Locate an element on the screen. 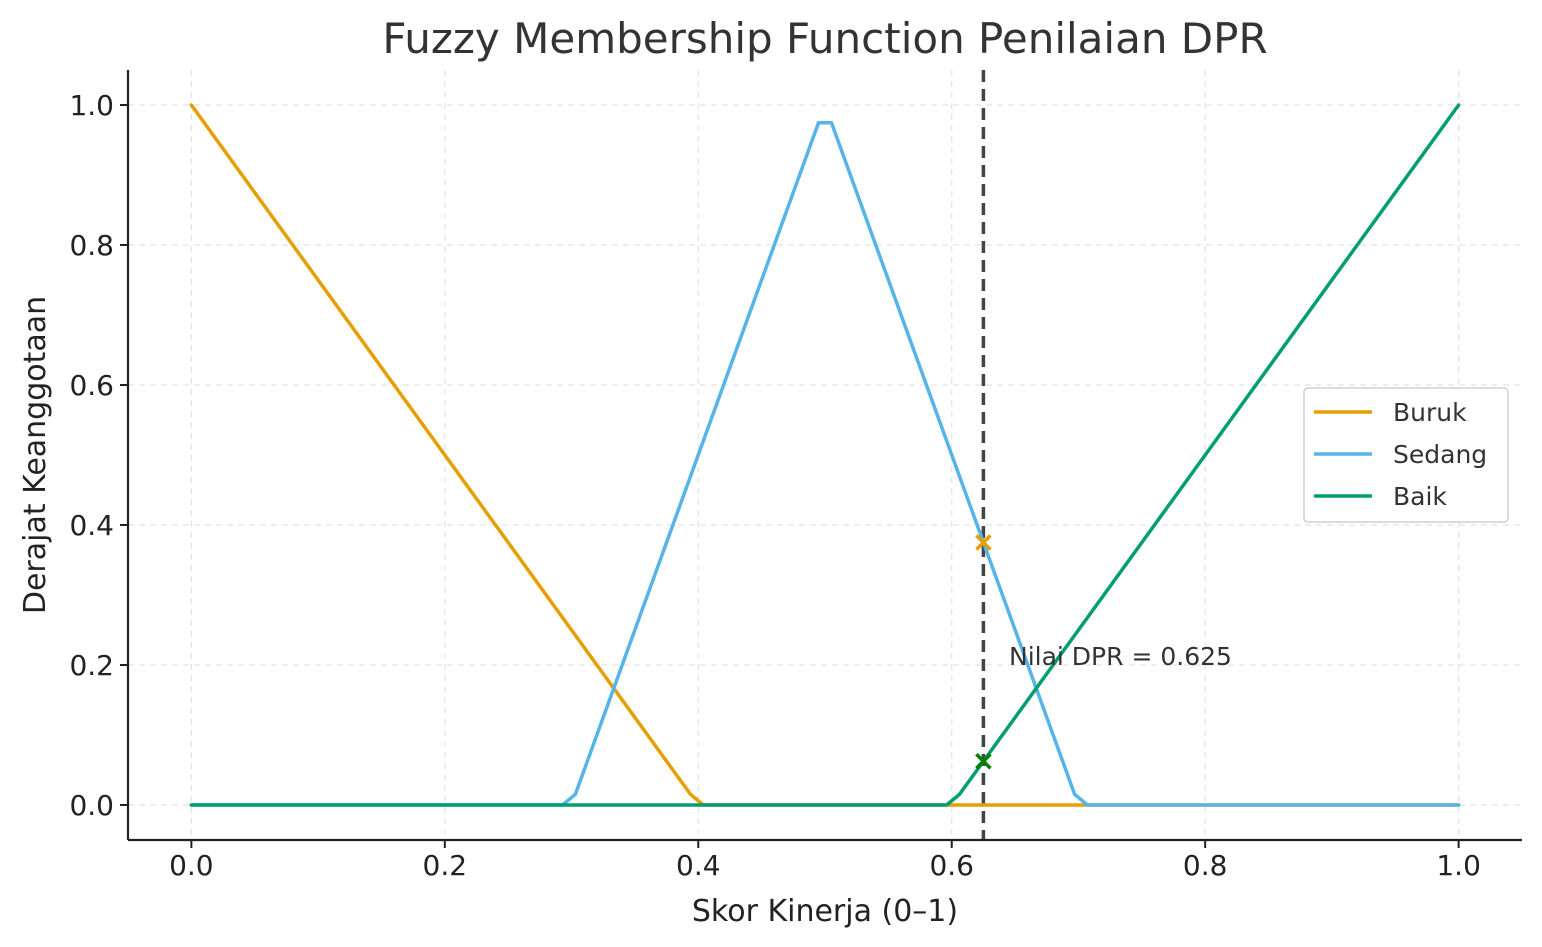 The height and width of the screenshot is (947, 1542). chart-title: Fuzzy Membership Function Penilaian DPR is located at coordinates (824, 38).